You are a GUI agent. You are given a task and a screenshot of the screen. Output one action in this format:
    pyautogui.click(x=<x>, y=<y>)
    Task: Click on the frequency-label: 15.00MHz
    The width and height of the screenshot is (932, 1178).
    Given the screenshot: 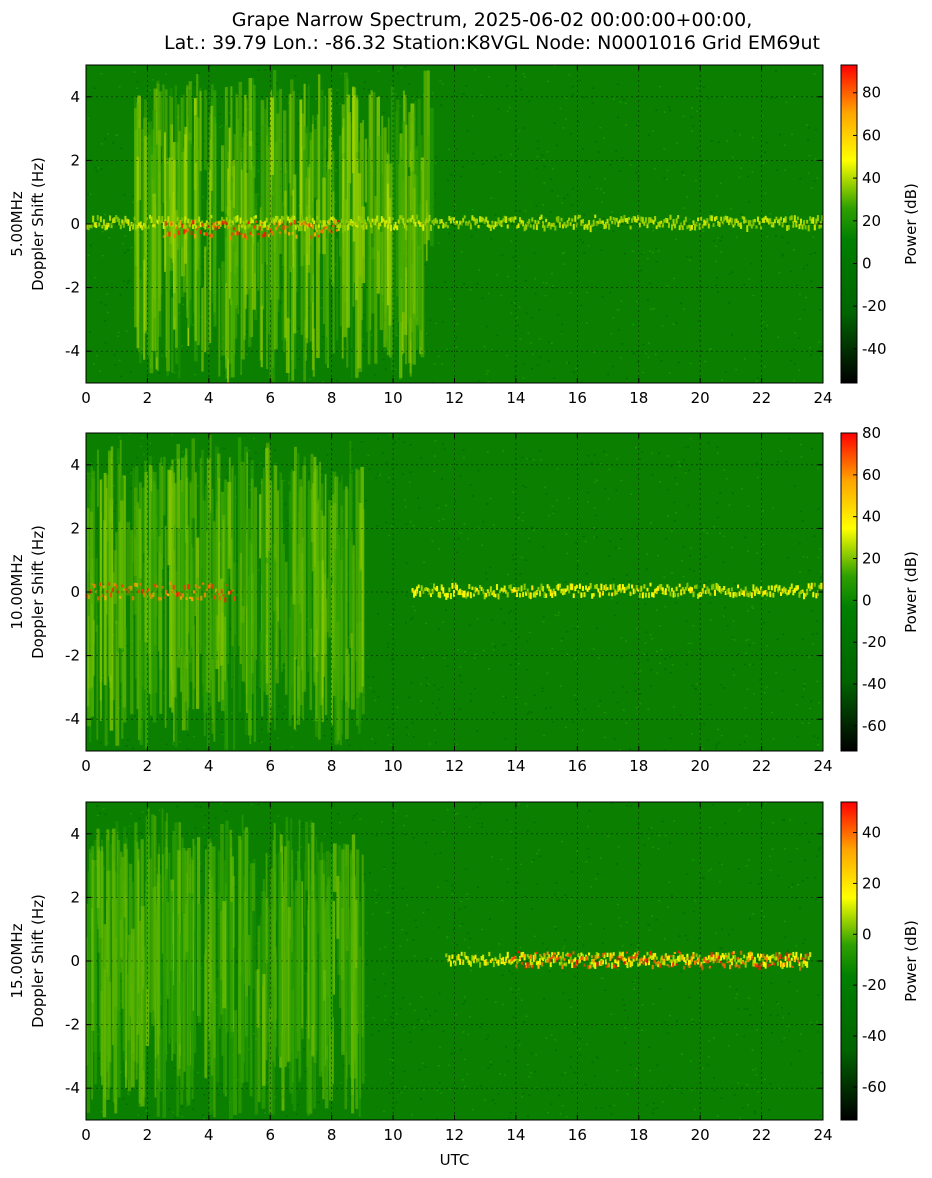 What is the action you would take?
    pyautogui.click(x=17, y=960)
    